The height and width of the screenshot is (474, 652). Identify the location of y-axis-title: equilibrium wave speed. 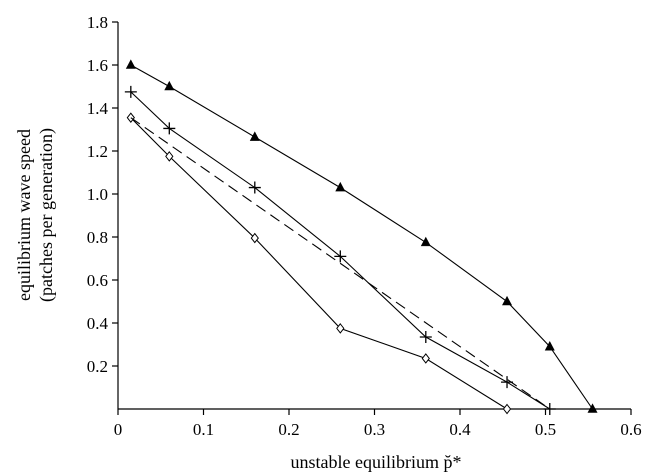
(24, 215).